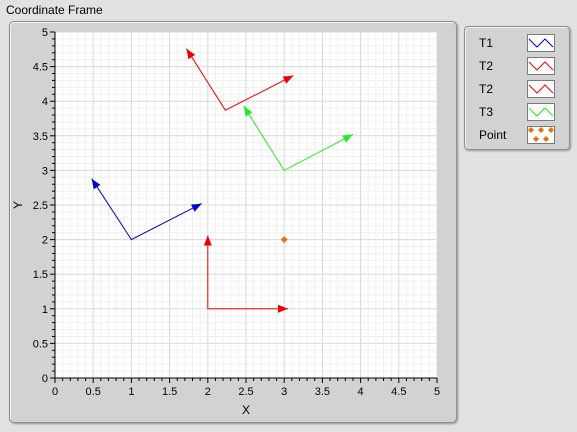 The width and height of the screenshot is (577, 432). I want to click on data-point, so click(284, 240).